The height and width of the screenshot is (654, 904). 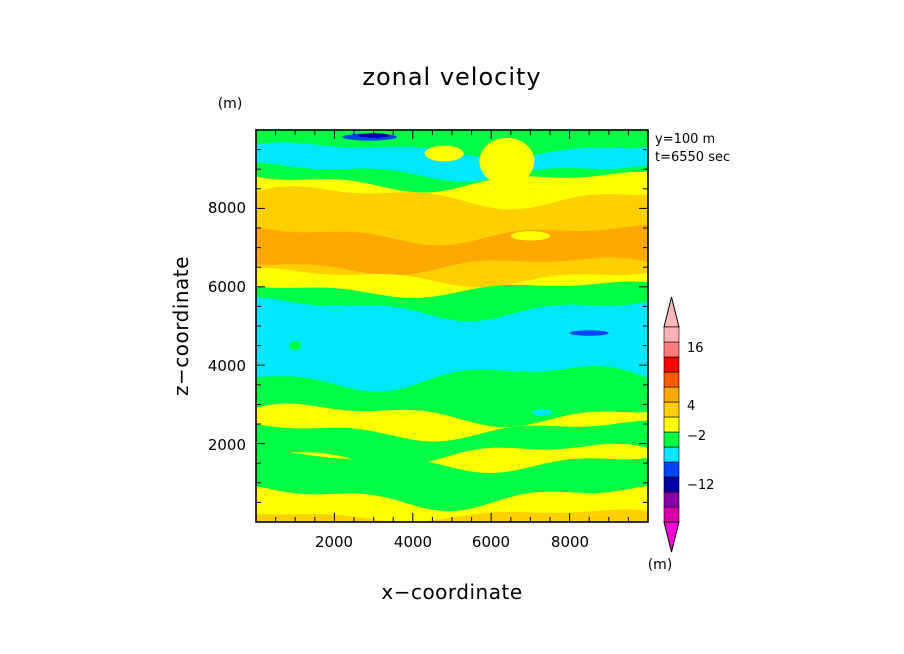 What do you see at coordinates (334, 542) in the screenshot?
I see `x-tick-label: 2000` at bounding box center [334, 542].